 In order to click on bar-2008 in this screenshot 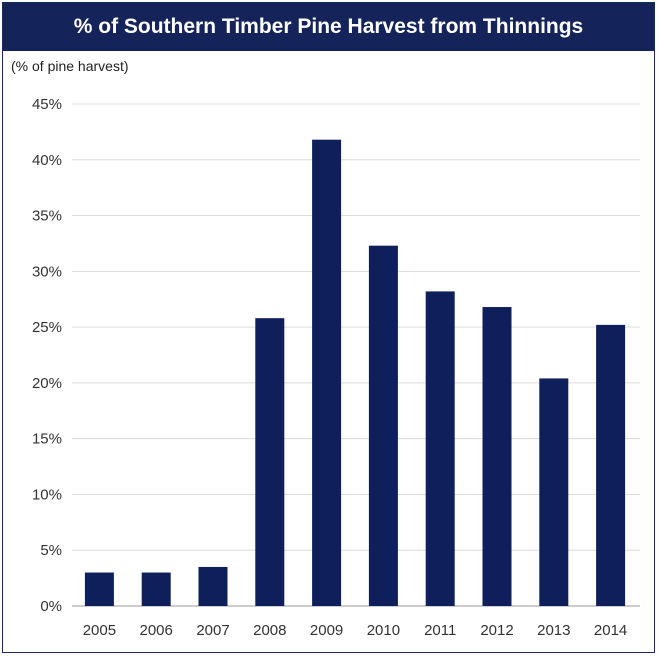, I will do `click(270, 462)`.